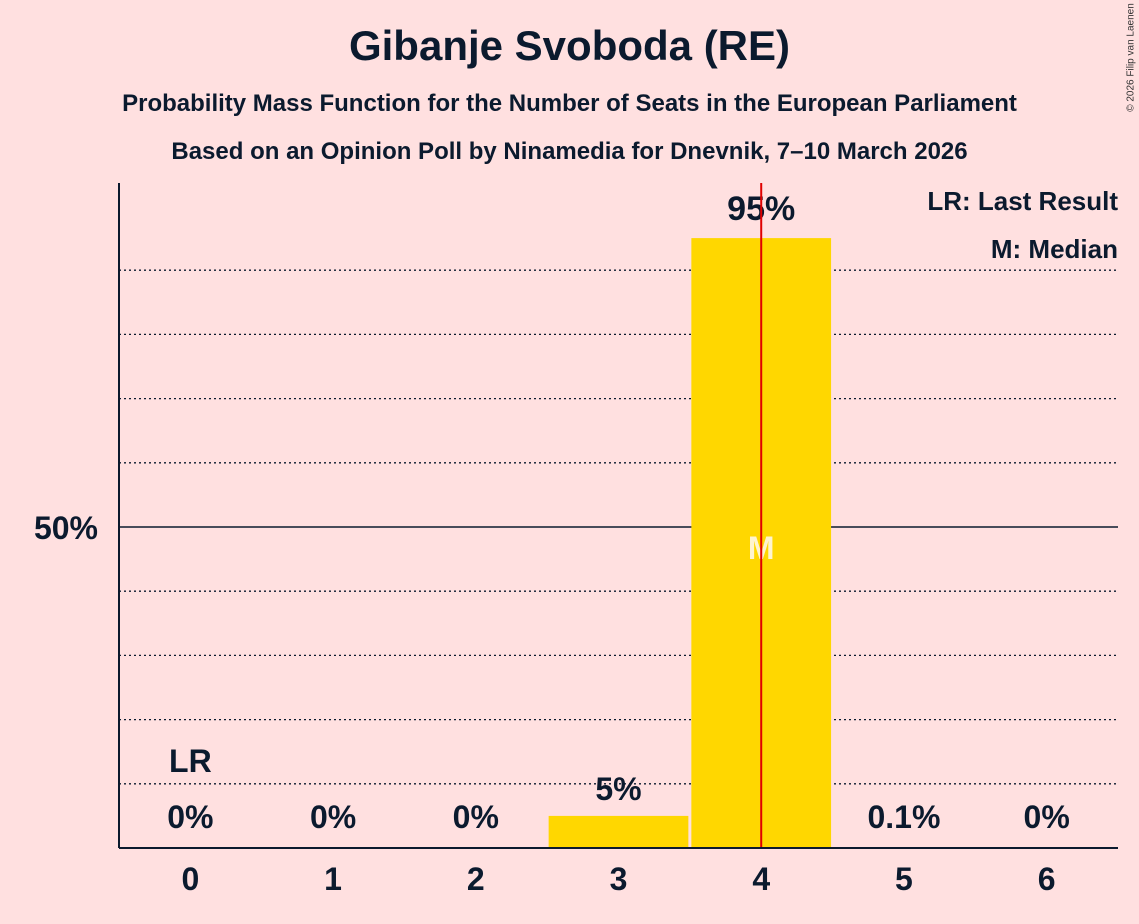 The height and width of the screenshot is (924, 1139). I want to click on legend-entry: LR: Last Result, so click(1022, 201).